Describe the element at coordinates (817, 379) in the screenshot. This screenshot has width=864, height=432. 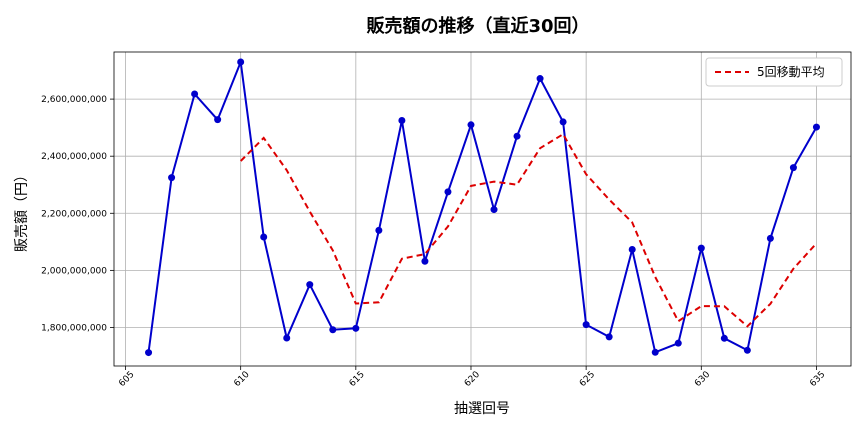
I see `x-tick-label: 635` at that location.